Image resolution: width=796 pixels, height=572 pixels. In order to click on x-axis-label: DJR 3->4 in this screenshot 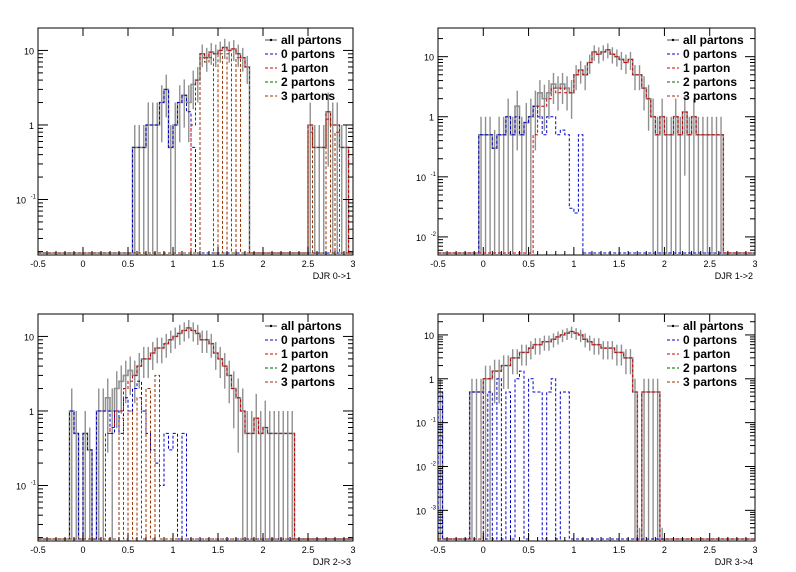, I will do `click(734, 562)`.